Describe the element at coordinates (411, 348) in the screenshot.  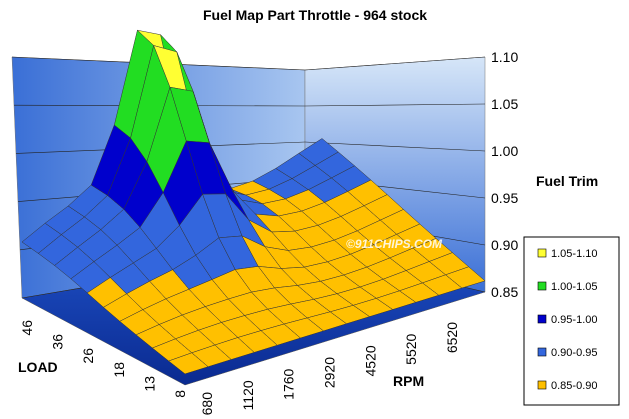
I see `rpm-tick-label: 5520` at that location.